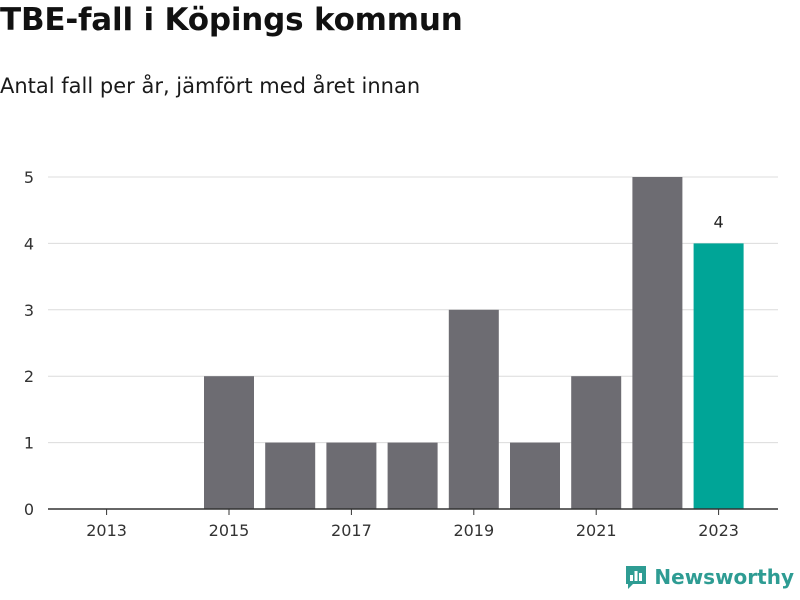  What do you see at coordinates (724, 577) in the screenshot?
I see `brand-name: Newsworthy` at bounding box center [724, 577].